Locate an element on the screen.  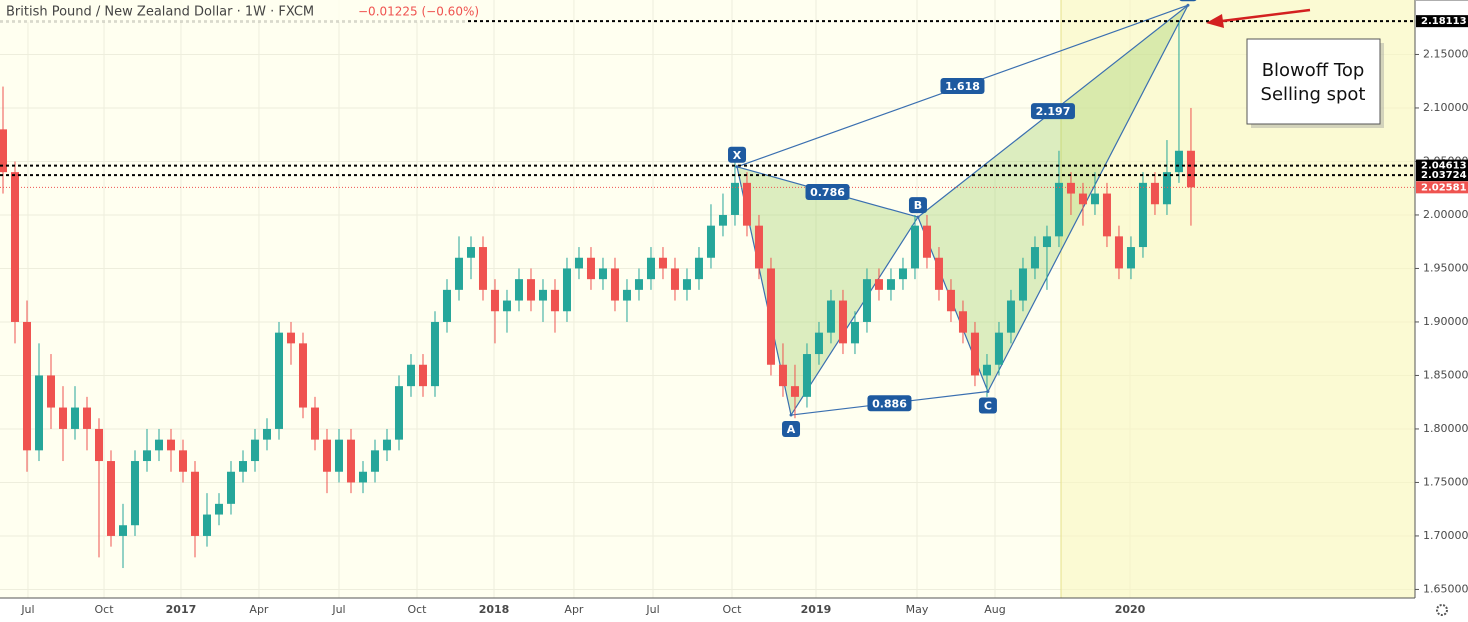
x-tick-label: May is located at coordinates (917, 609).